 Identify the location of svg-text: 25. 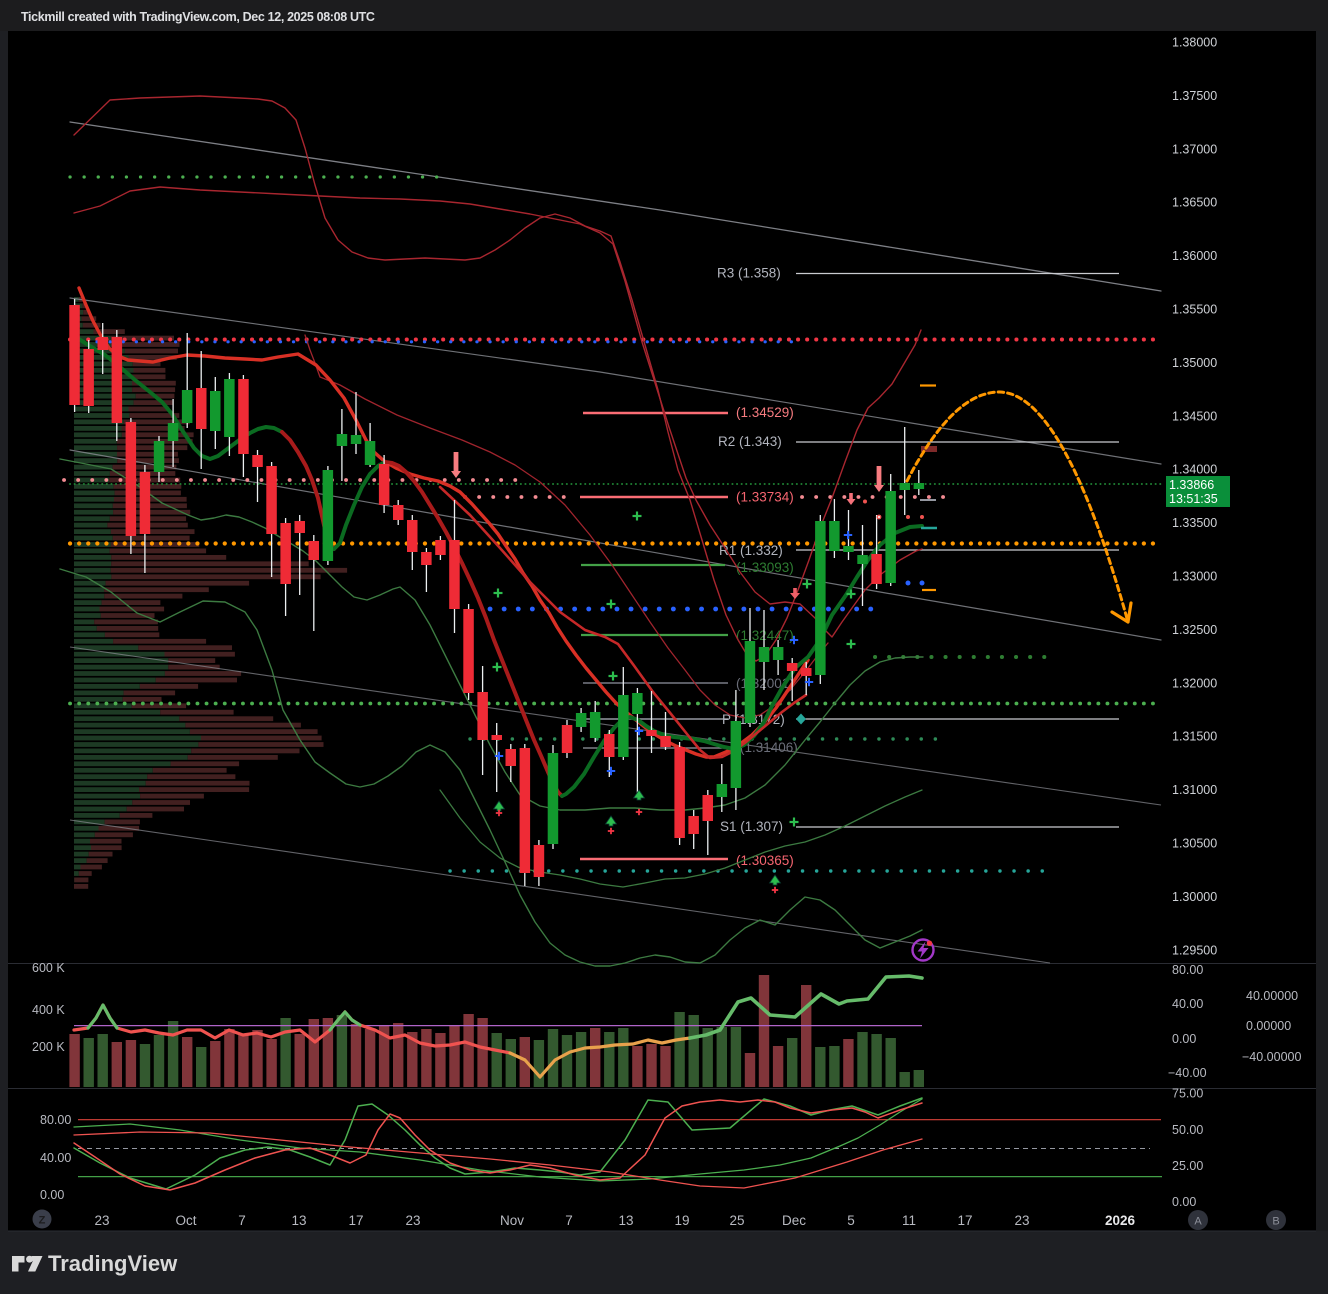
(736, 1220).